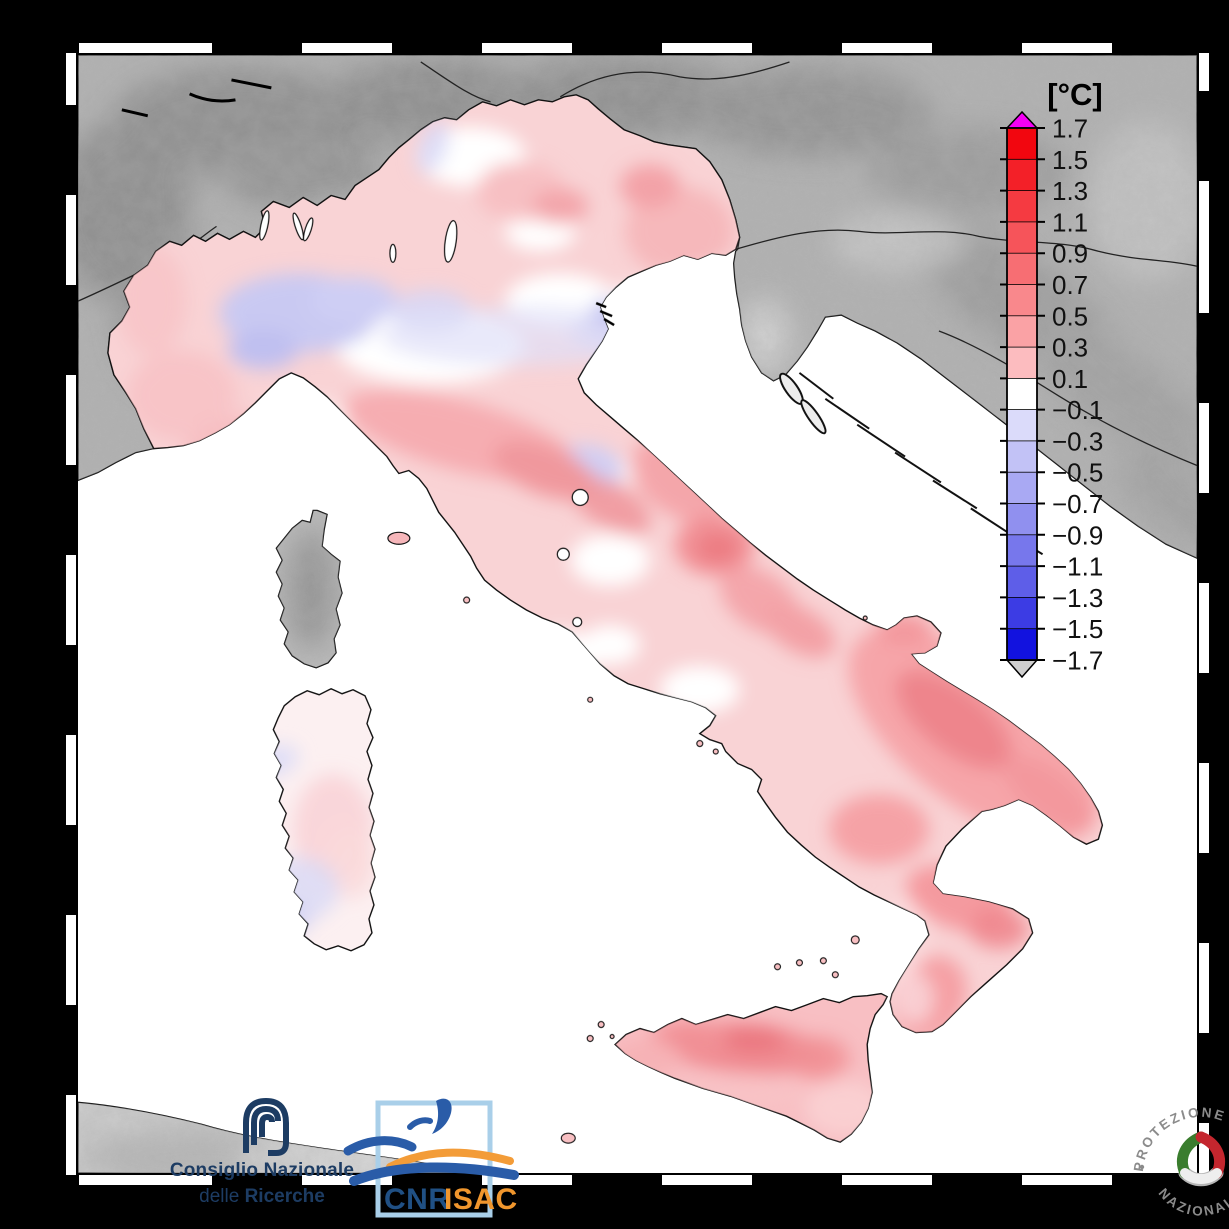  Describe the element at coordinates (1070, 316) in the screenshot. I see `colorbar-tick-label: 0.5` at that location.